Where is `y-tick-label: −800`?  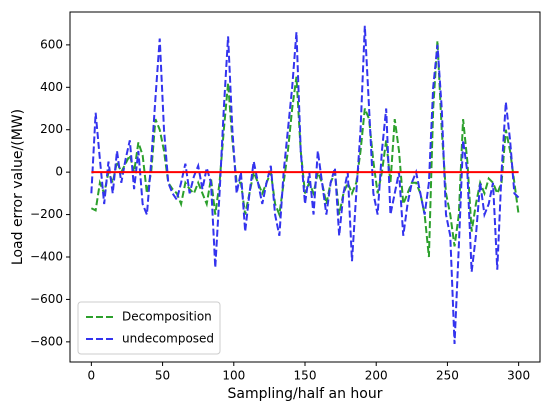 y-tick-label: −800 is located at coordinates (46, 341).